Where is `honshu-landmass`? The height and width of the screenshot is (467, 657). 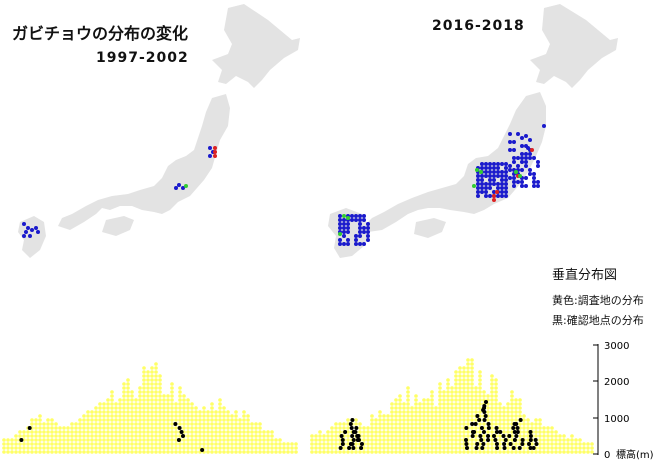 honshu-landmass is located at coordinates (144, 162).